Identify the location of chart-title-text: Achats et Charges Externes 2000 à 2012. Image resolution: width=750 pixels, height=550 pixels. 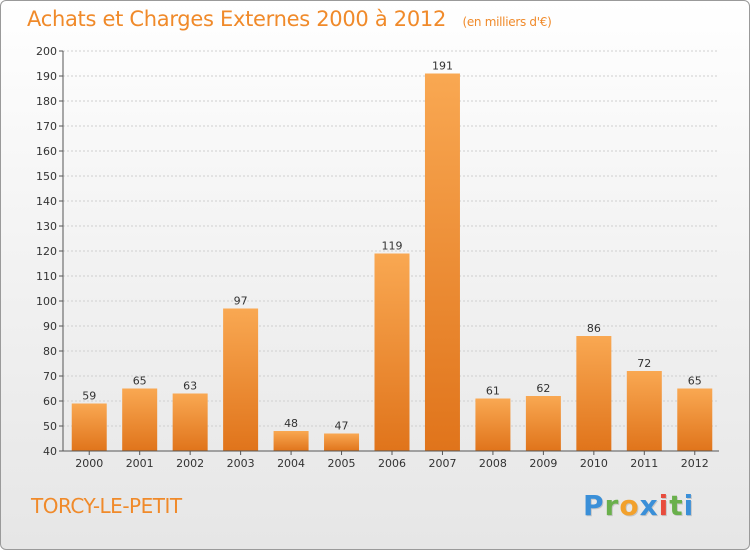
(237, 19).